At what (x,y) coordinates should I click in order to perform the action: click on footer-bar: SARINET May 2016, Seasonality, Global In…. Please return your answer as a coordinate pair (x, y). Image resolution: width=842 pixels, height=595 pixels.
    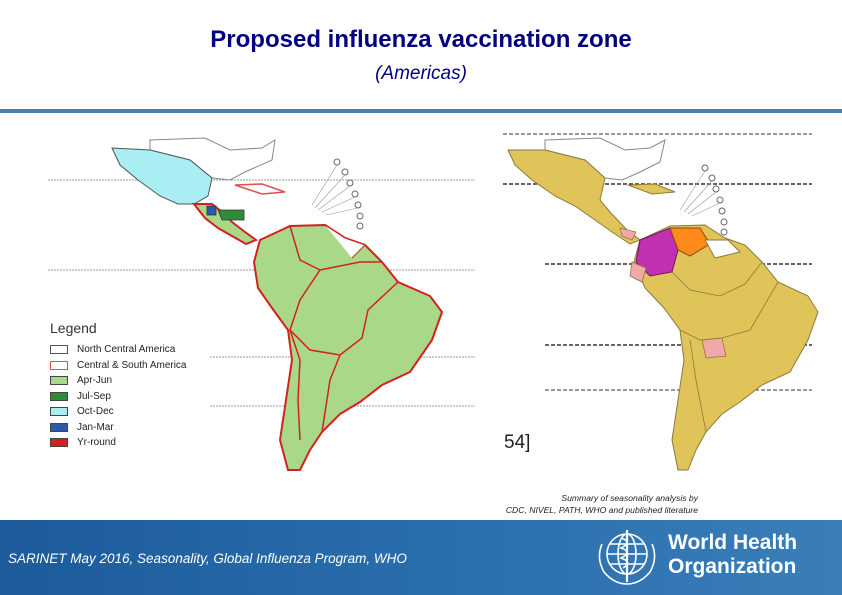
    Looking at the image, I should click on (421, 557).